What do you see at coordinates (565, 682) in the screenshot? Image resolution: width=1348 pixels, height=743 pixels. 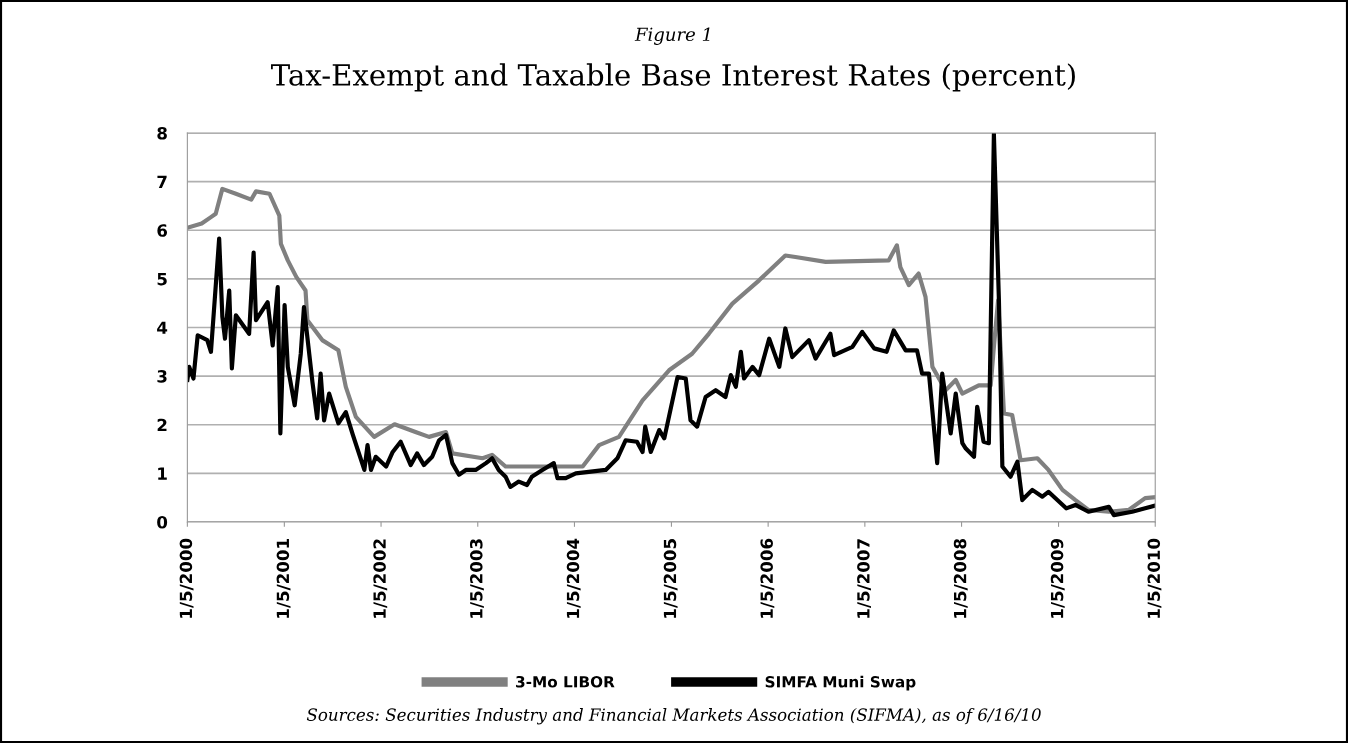 I see `legend-label: 3-Mo LIBOR` at bounding box center [565, 682].